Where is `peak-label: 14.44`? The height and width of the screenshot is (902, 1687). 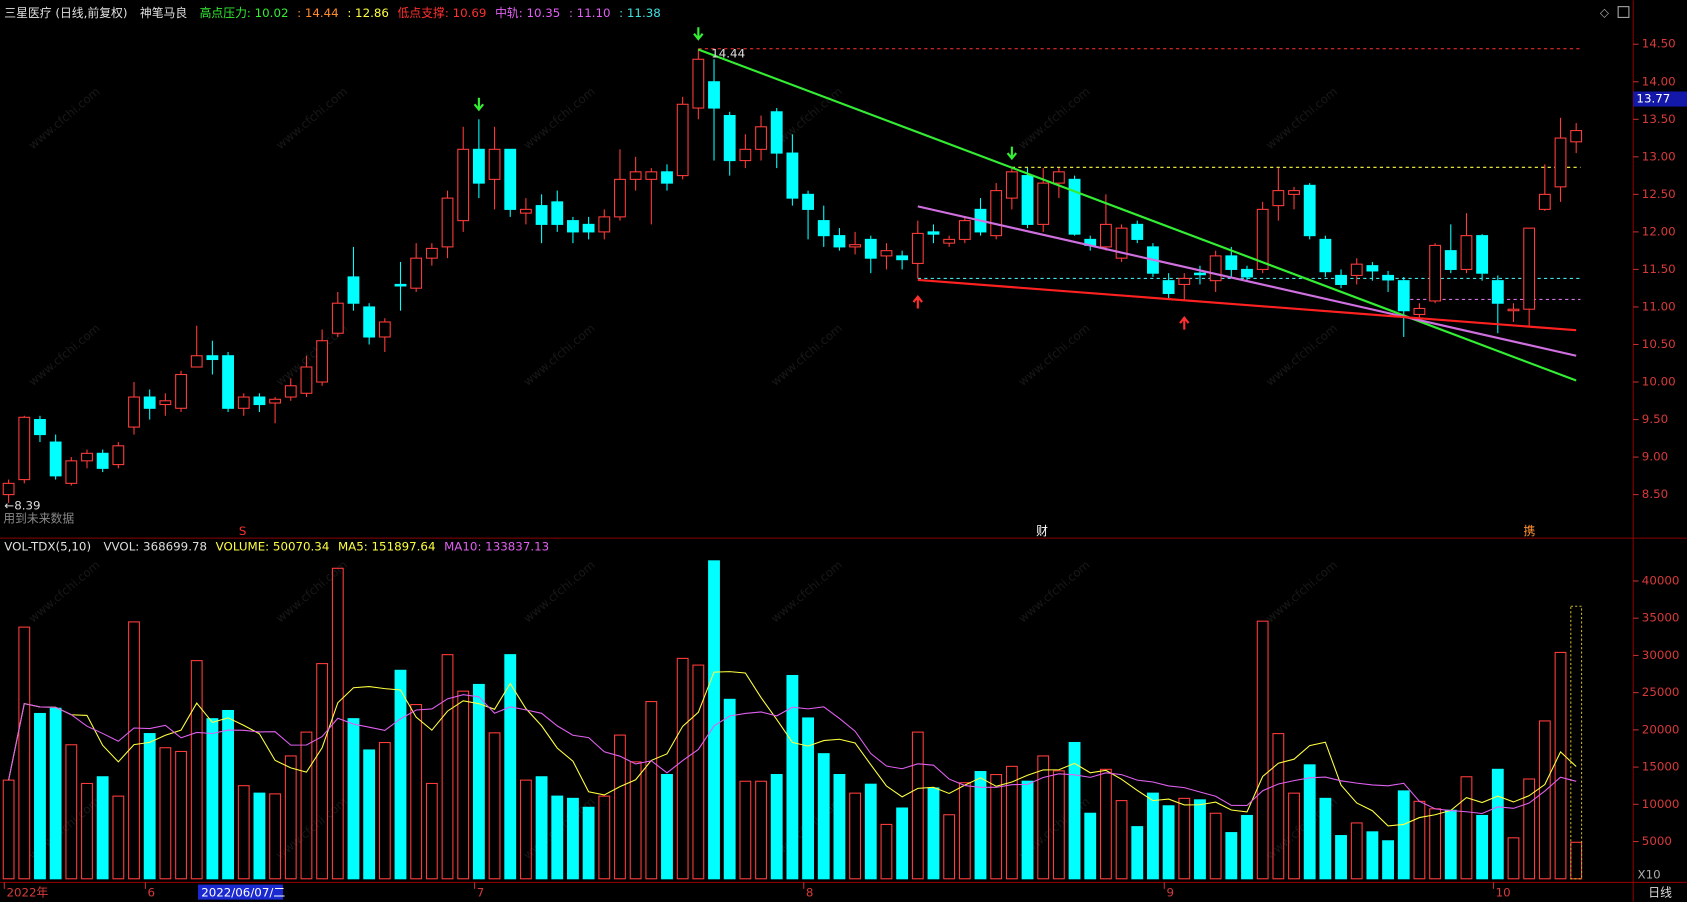 peak-label: 14.44 is located at coordinates (728, 54).